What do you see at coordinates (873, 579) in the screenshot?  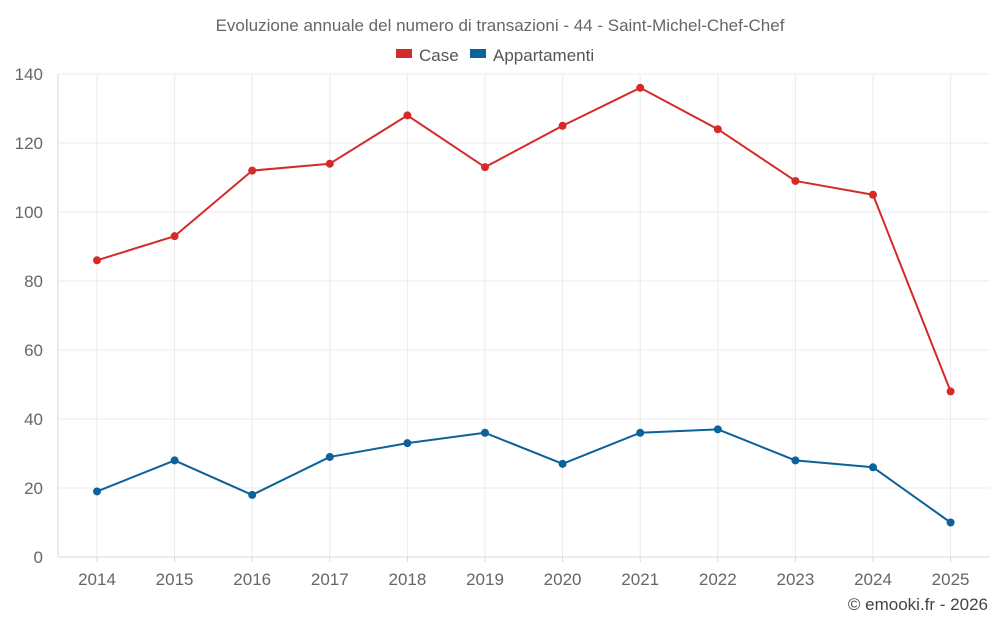 I see `x-tick-label-2024: 2024` at bounding box center [873, 579].